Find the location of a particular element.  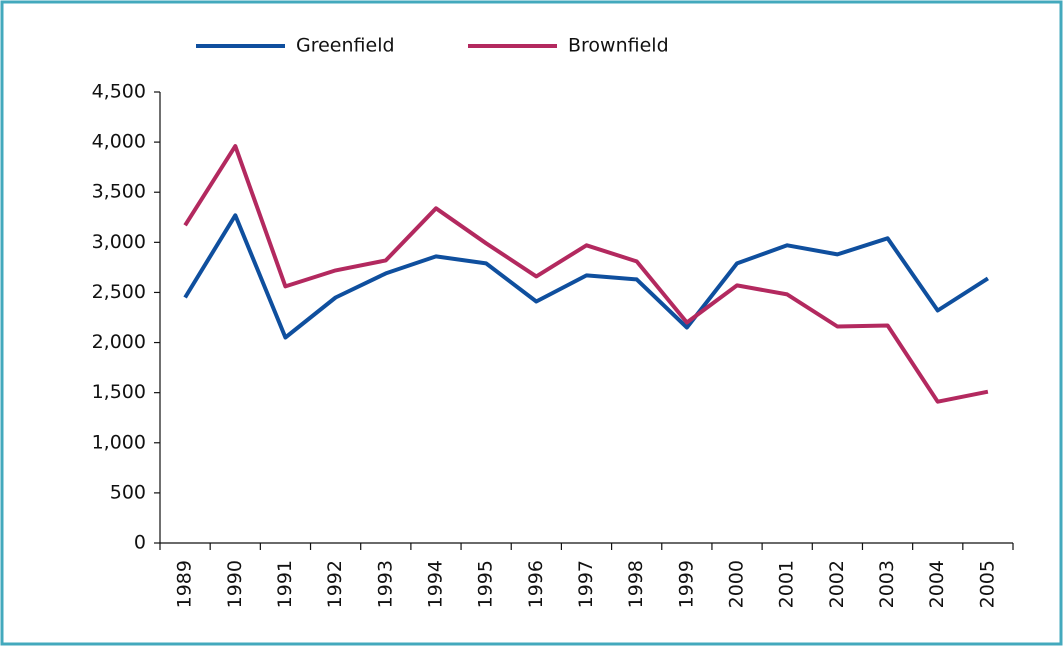

x-tick-label: 2001 is located at coordinates (787, 584).